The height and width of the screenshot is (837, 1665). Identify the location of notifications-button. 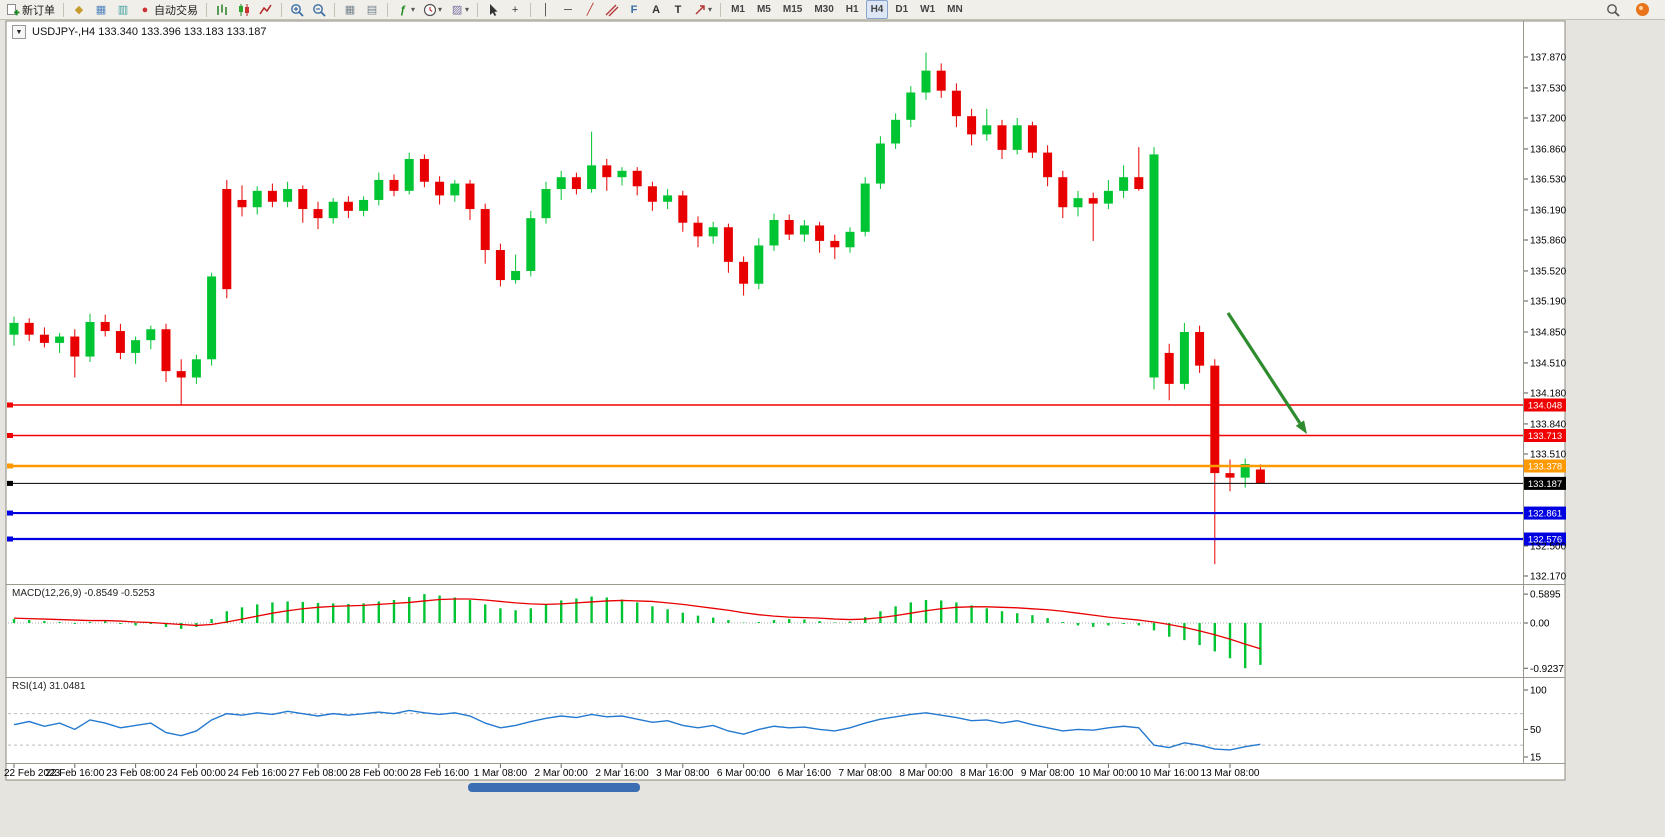
(1642, 9).